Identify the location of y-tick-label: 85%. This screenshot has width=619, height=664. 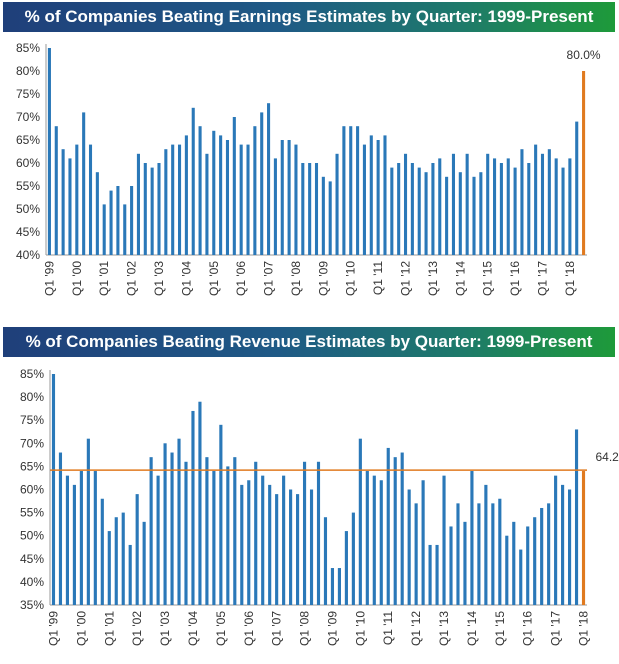
(28, 48).